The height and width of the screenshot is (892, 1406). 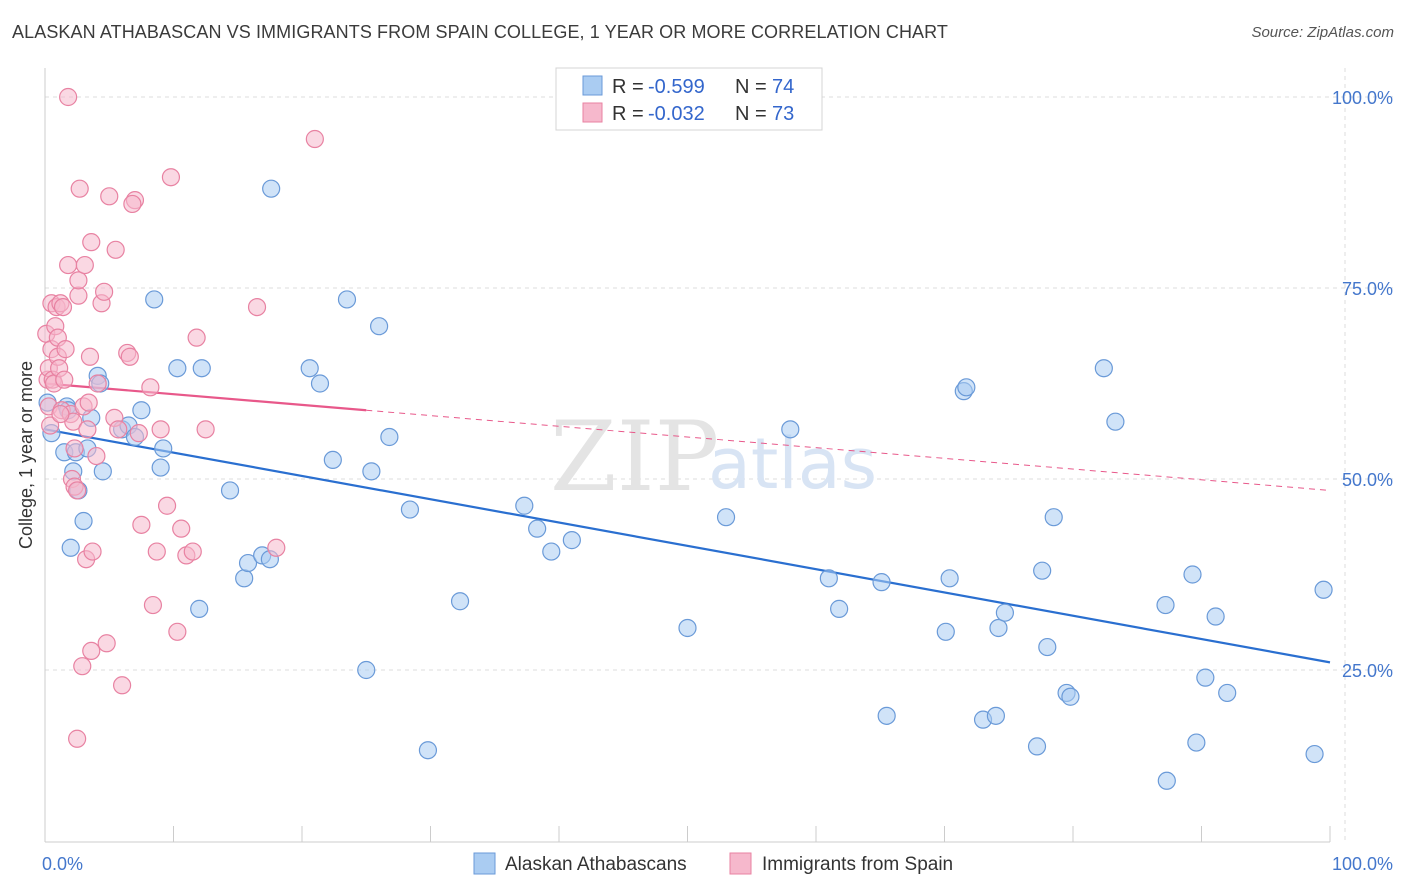 I want to click on legend-r-value-pink: -0.032, so click(x=676, y=114).